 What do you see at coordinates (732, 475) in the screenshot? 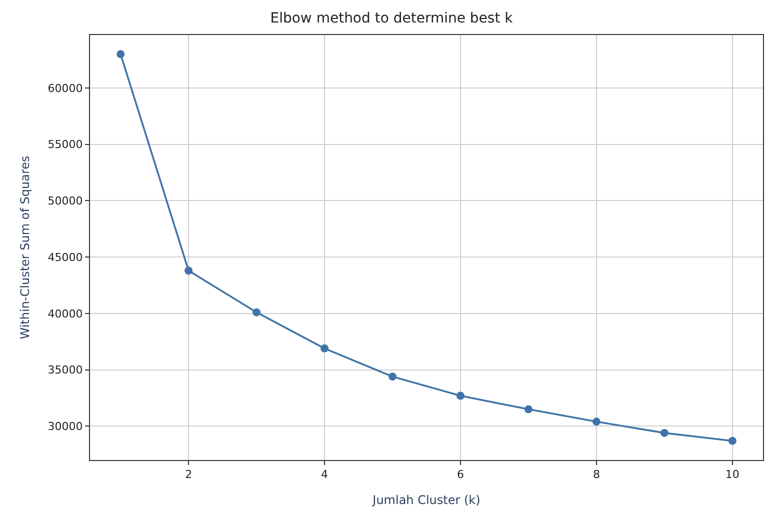
I see `x-tick-label: 10` at bounding box center [732, 475].